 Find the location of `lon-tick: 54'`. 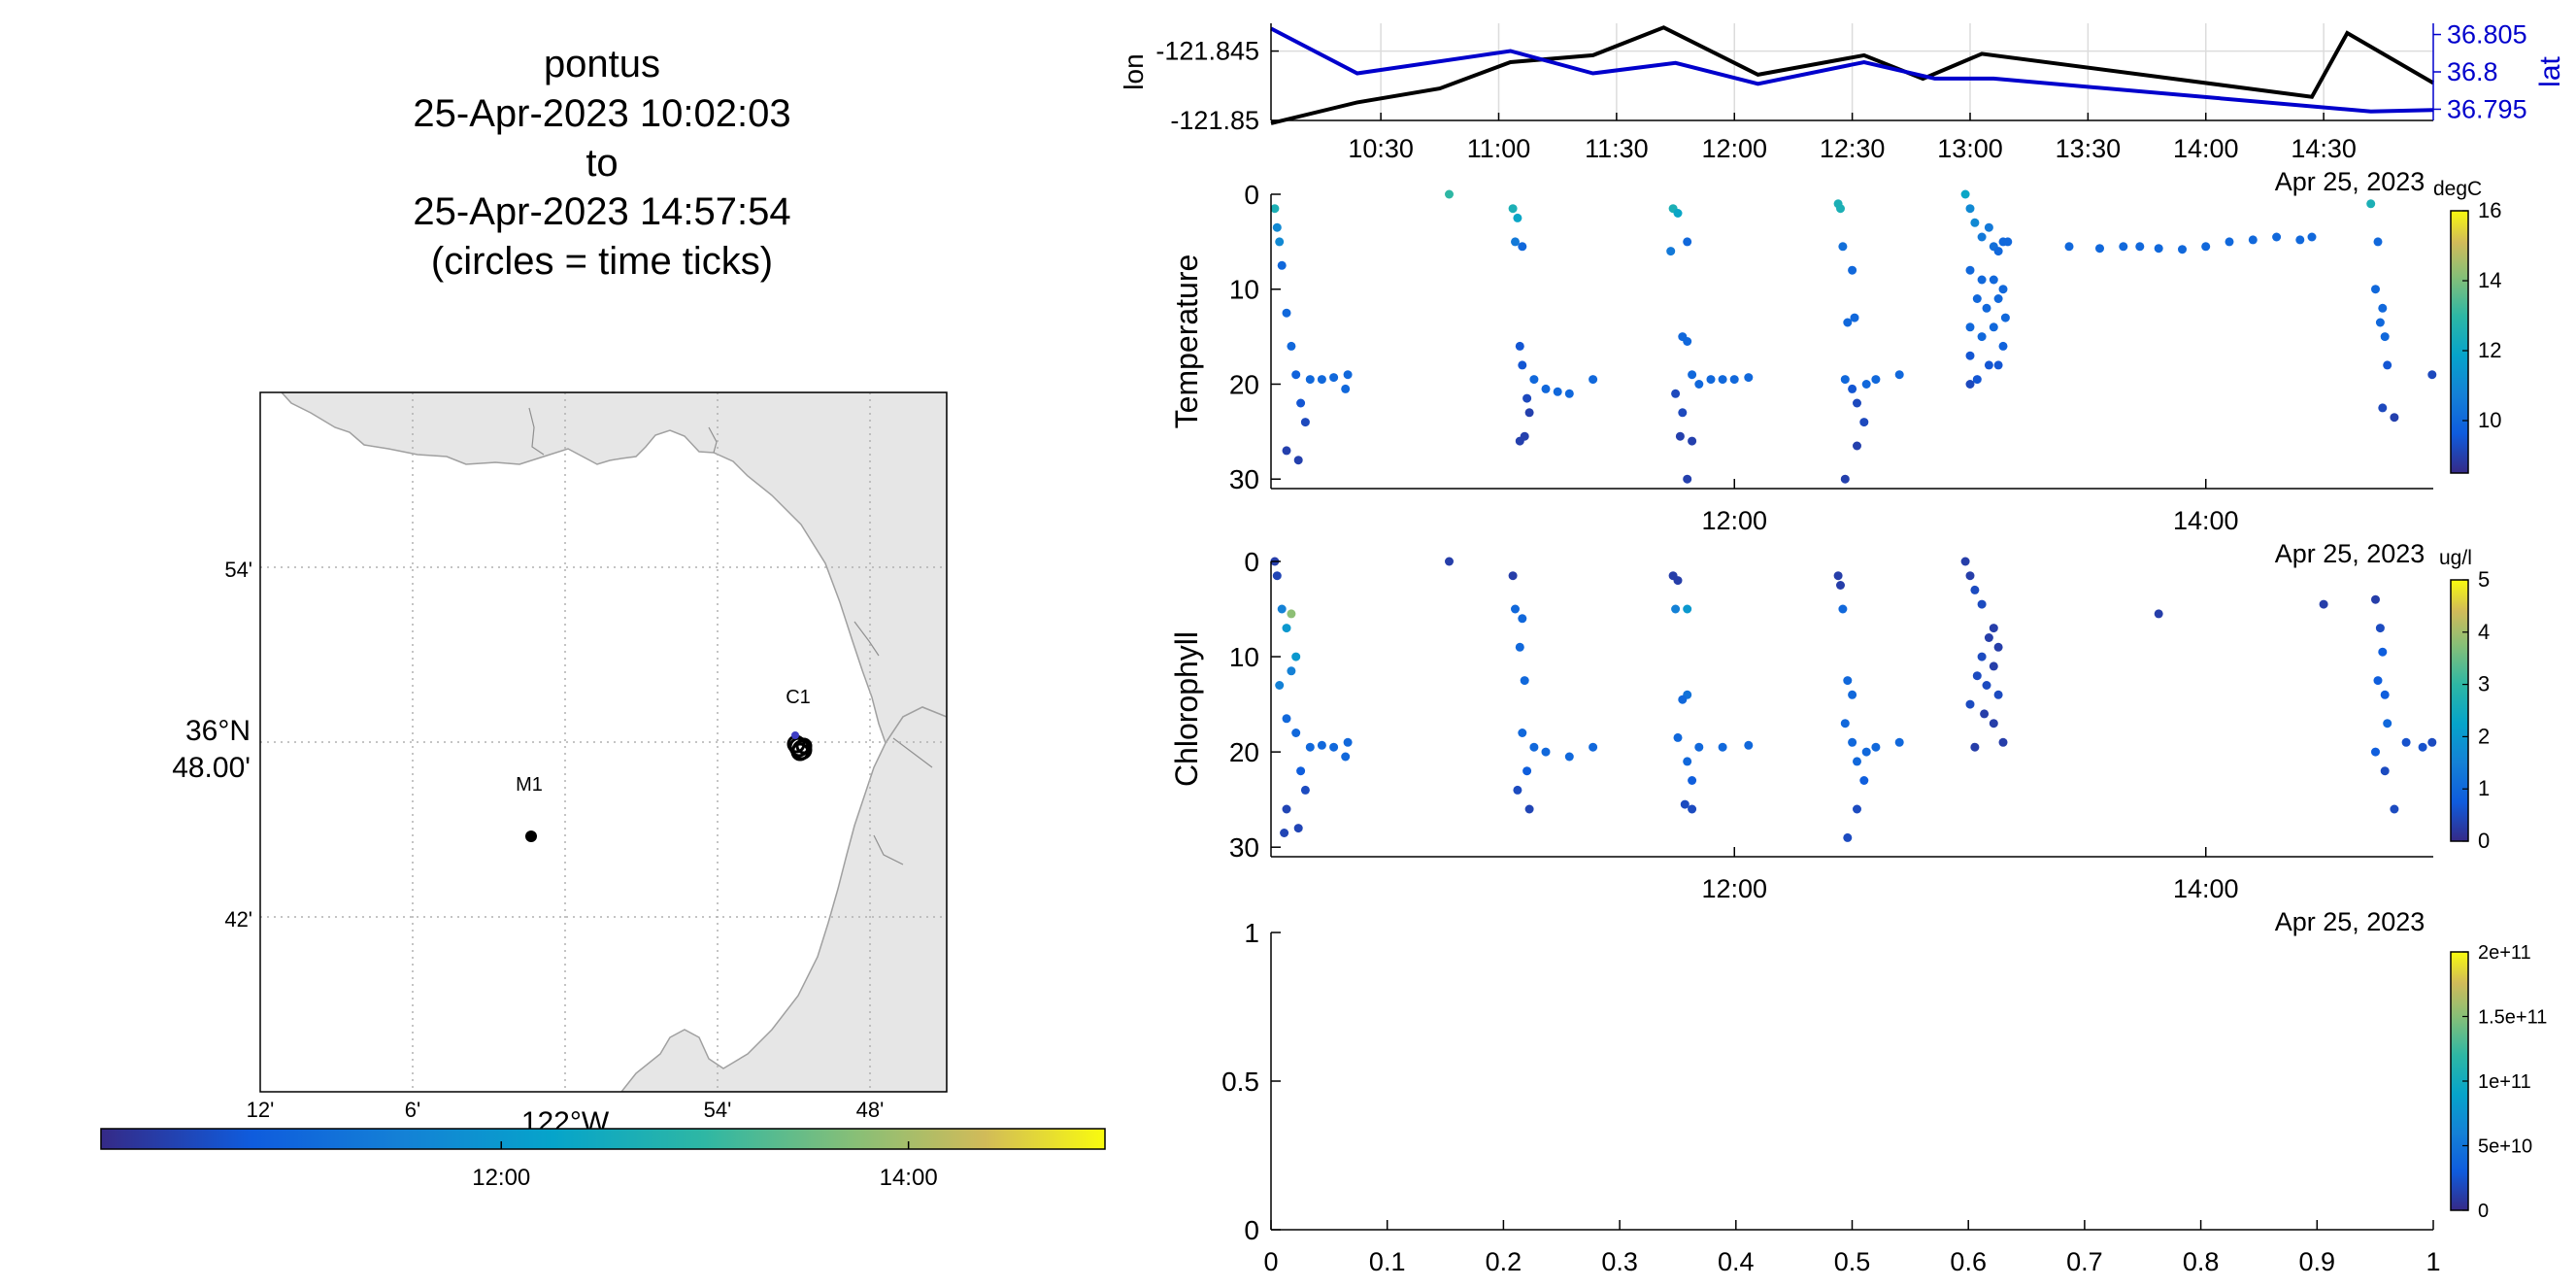

lon-tick: 54' is located at coordinates (718, 1110).